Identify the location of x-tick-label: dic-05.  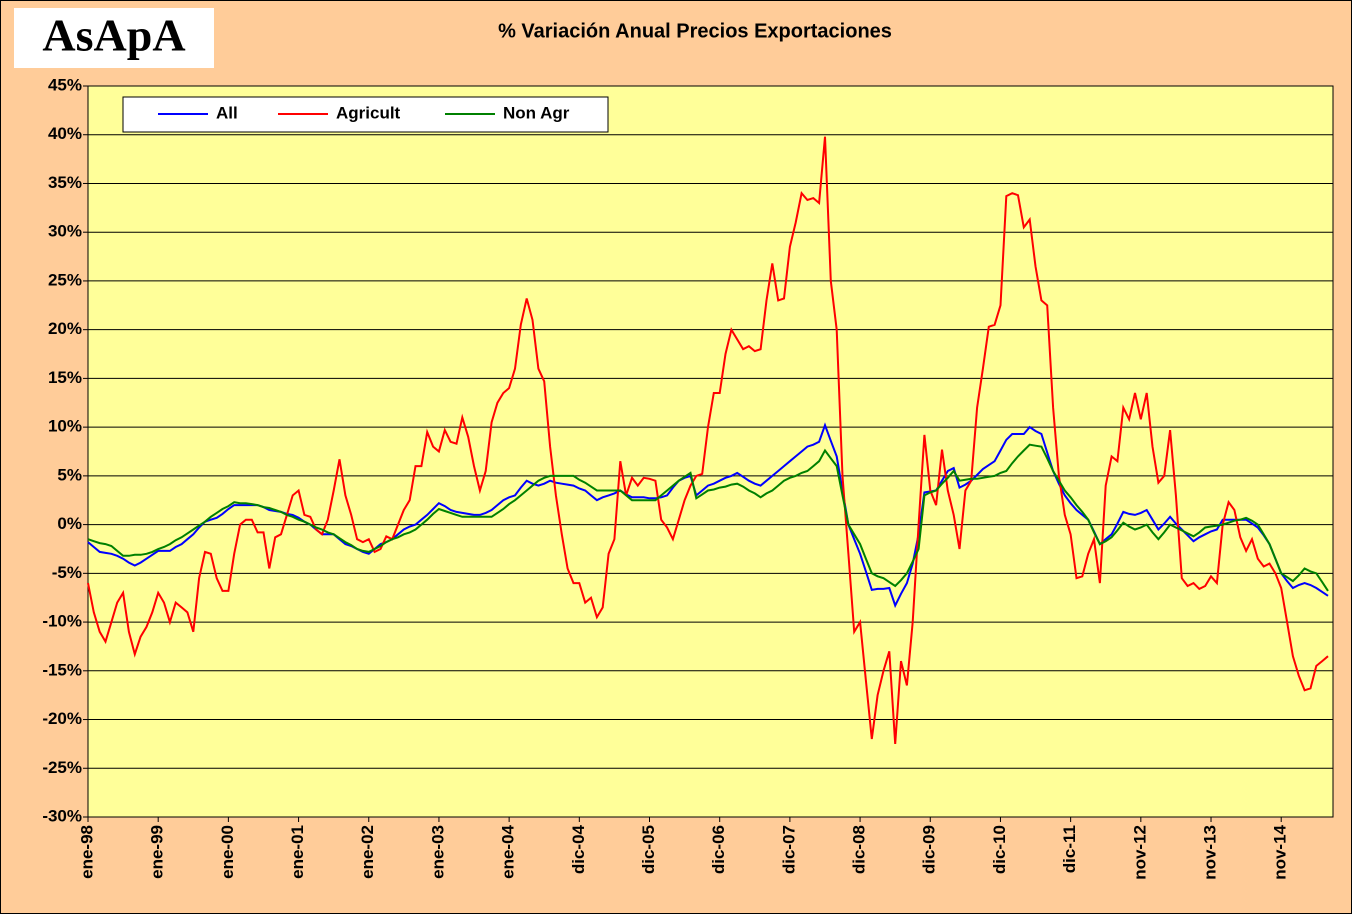
(648, 849).